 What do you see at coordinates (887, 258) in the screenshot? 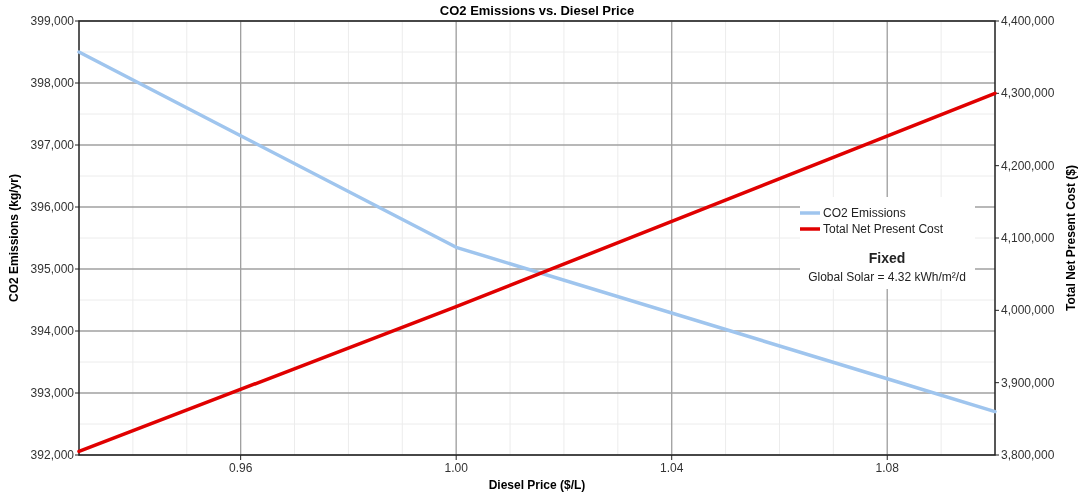
I see `annotation: Fixed` at bounding box center [887, 258].